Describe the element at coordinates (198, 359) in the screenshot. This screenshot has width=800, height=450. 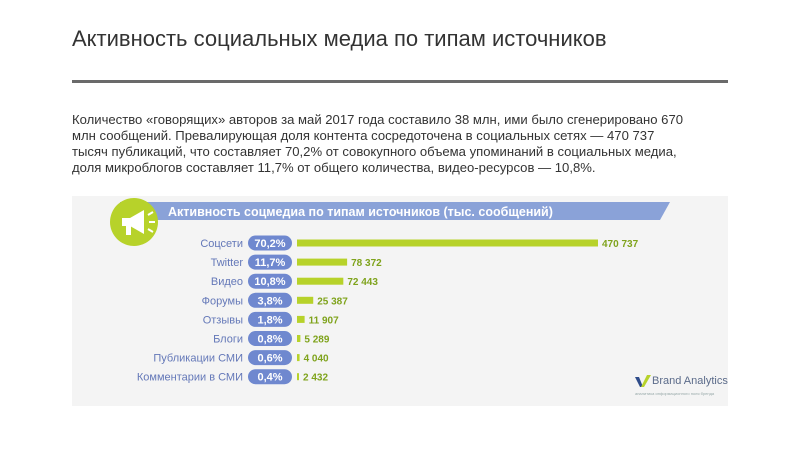
I see `category-label: Публикации СМИ` at that location.